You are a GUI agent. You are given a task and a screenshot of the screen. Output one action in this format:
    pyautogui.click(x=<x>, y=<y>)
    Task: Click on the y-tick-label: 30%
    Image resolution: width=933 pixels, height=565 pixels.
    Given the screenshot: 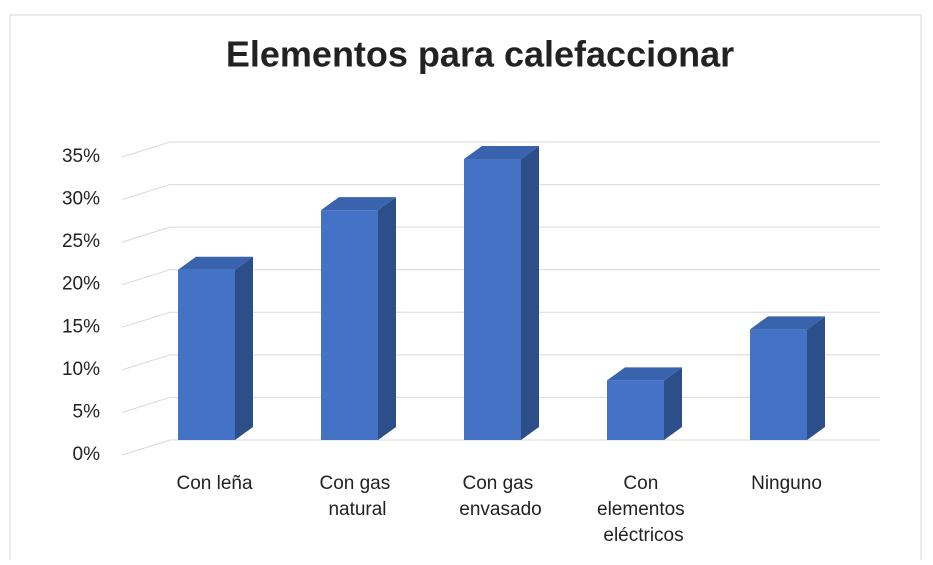 What is the action you would take?
    pyautogui.click(x=81, y=199)
    